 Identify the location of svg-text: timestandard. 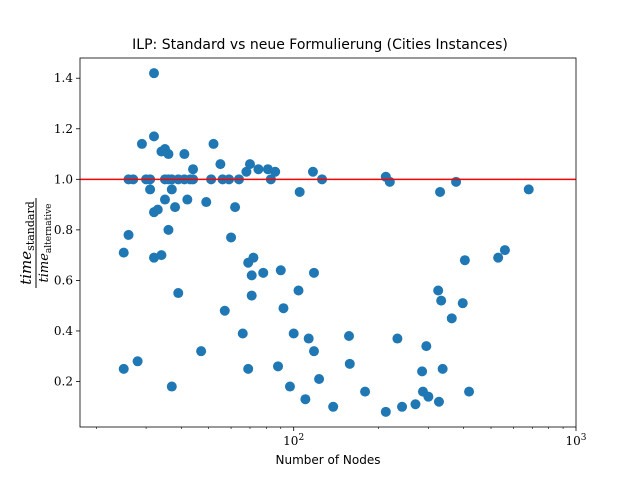
(27, 243).